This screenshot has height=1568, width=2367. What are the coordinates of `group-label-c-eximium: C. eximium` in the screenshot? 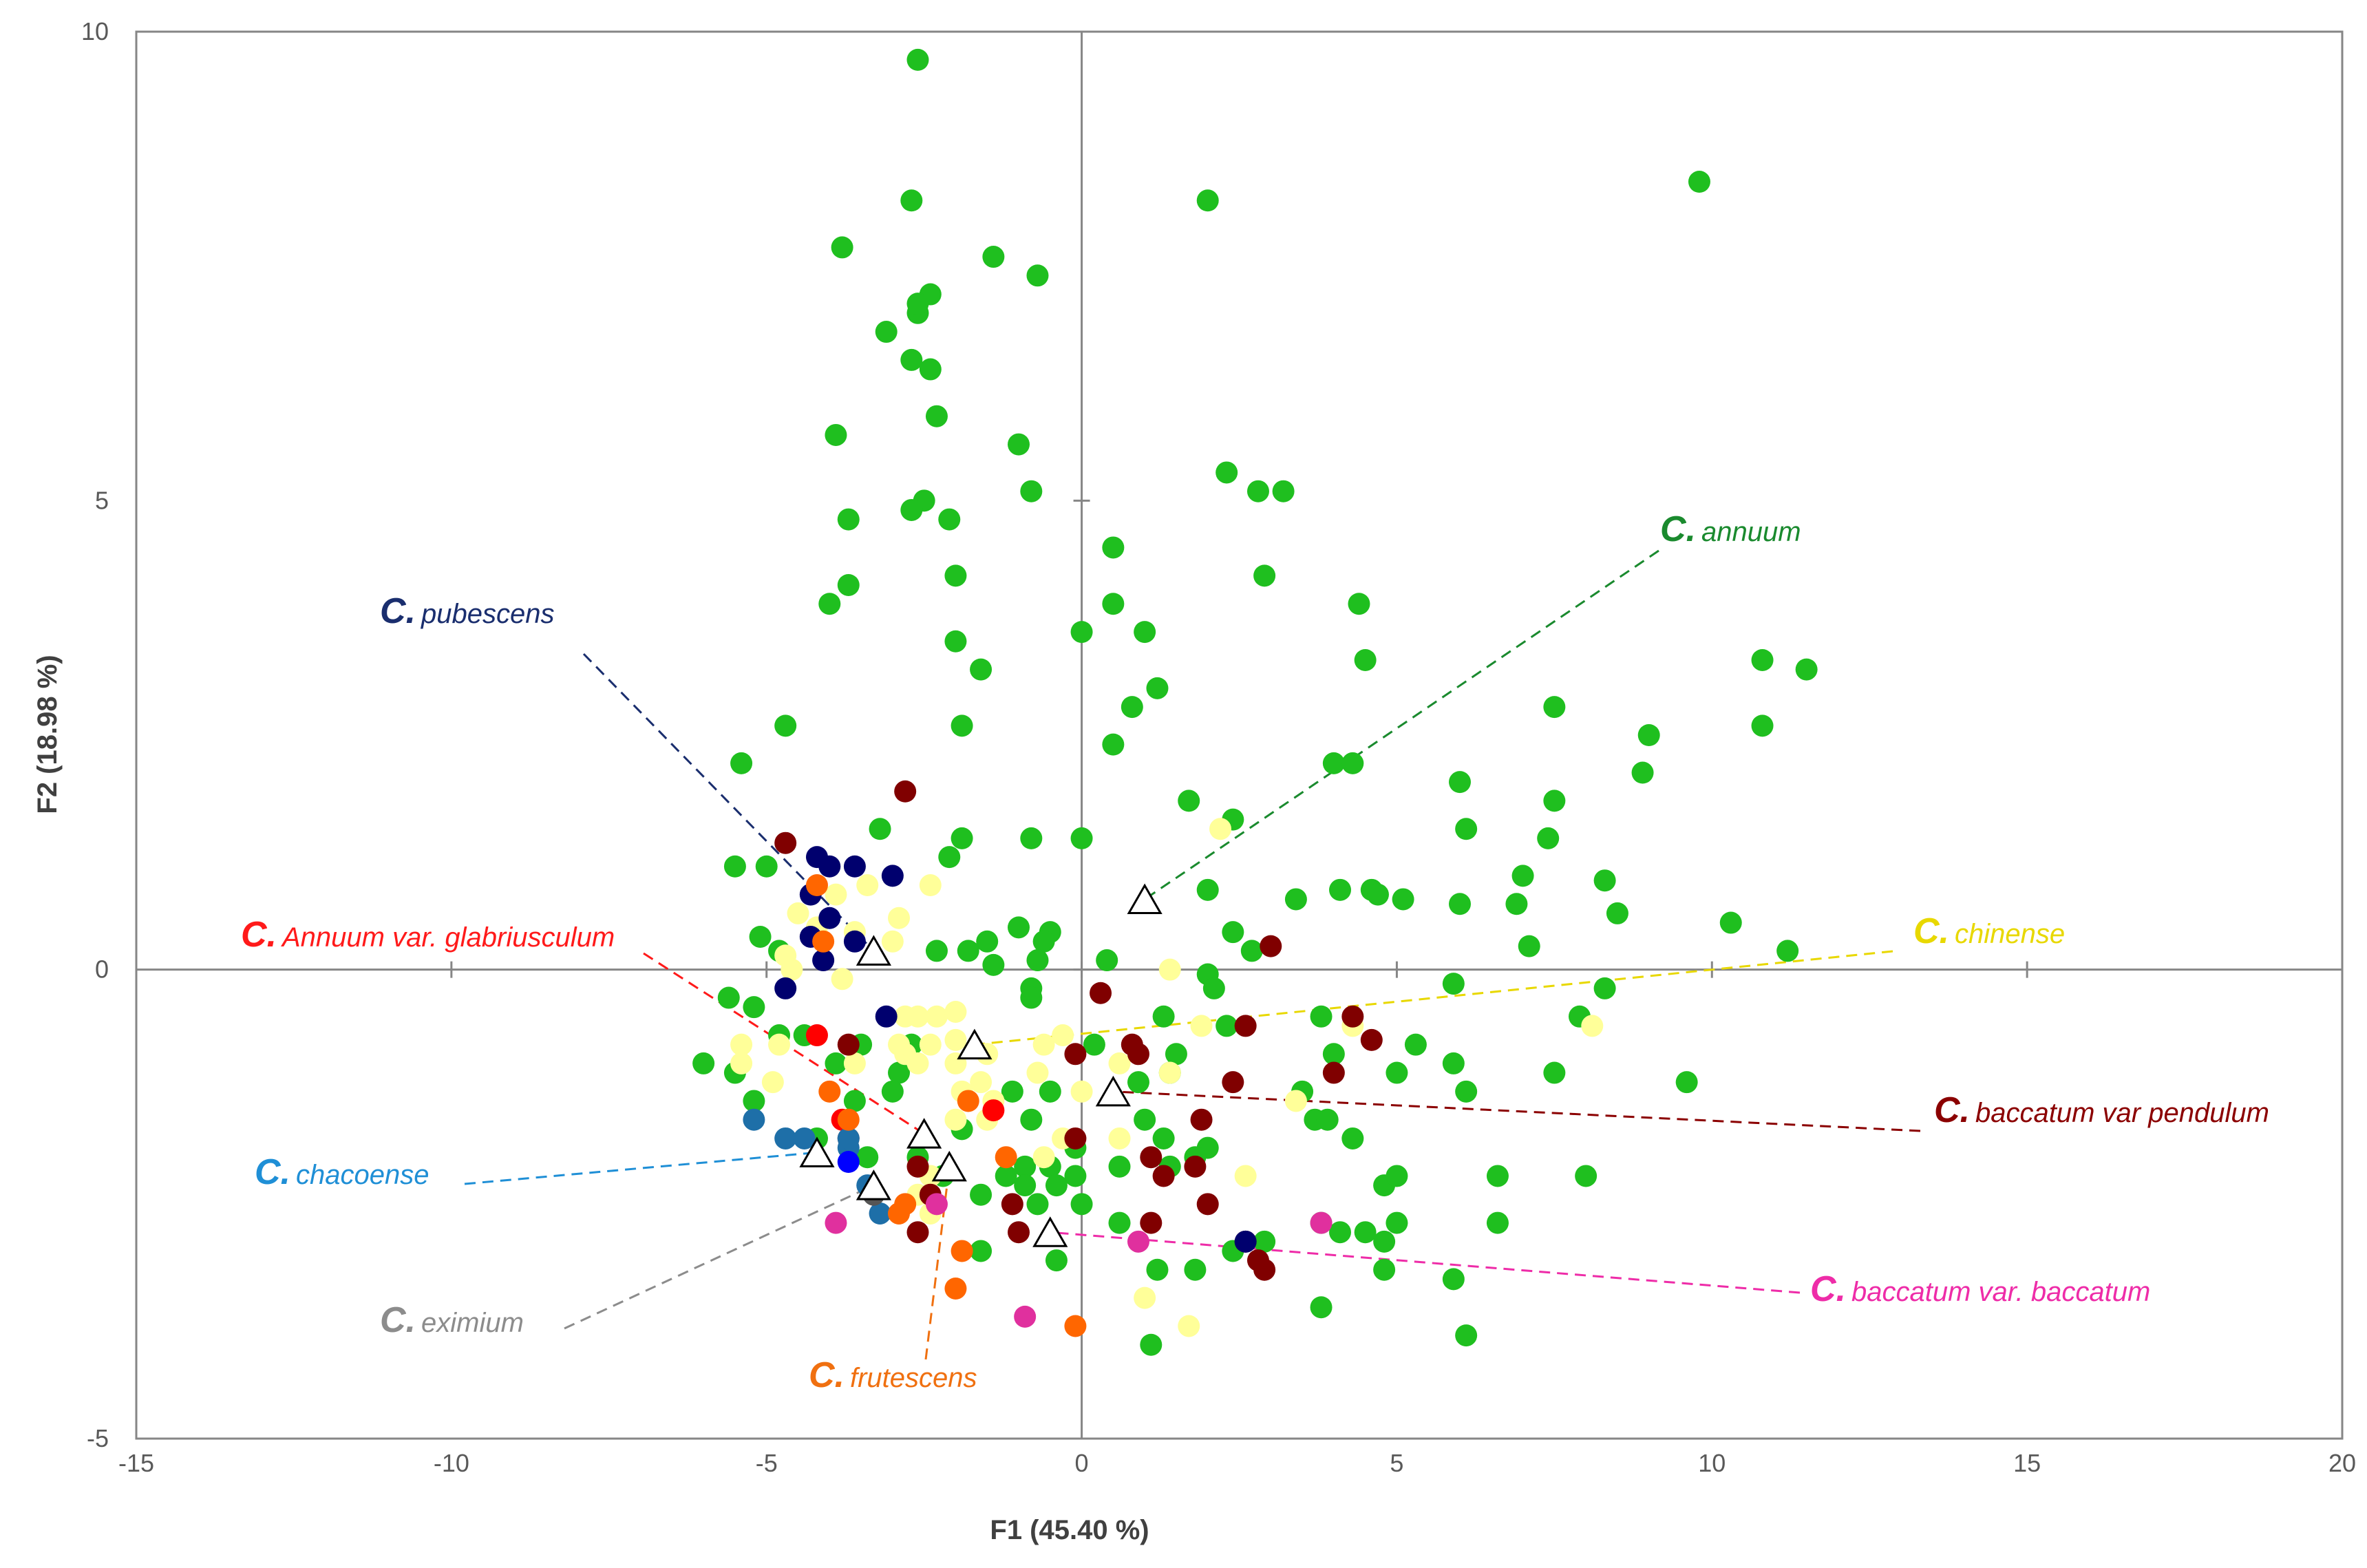 It's located at (452, 1320).